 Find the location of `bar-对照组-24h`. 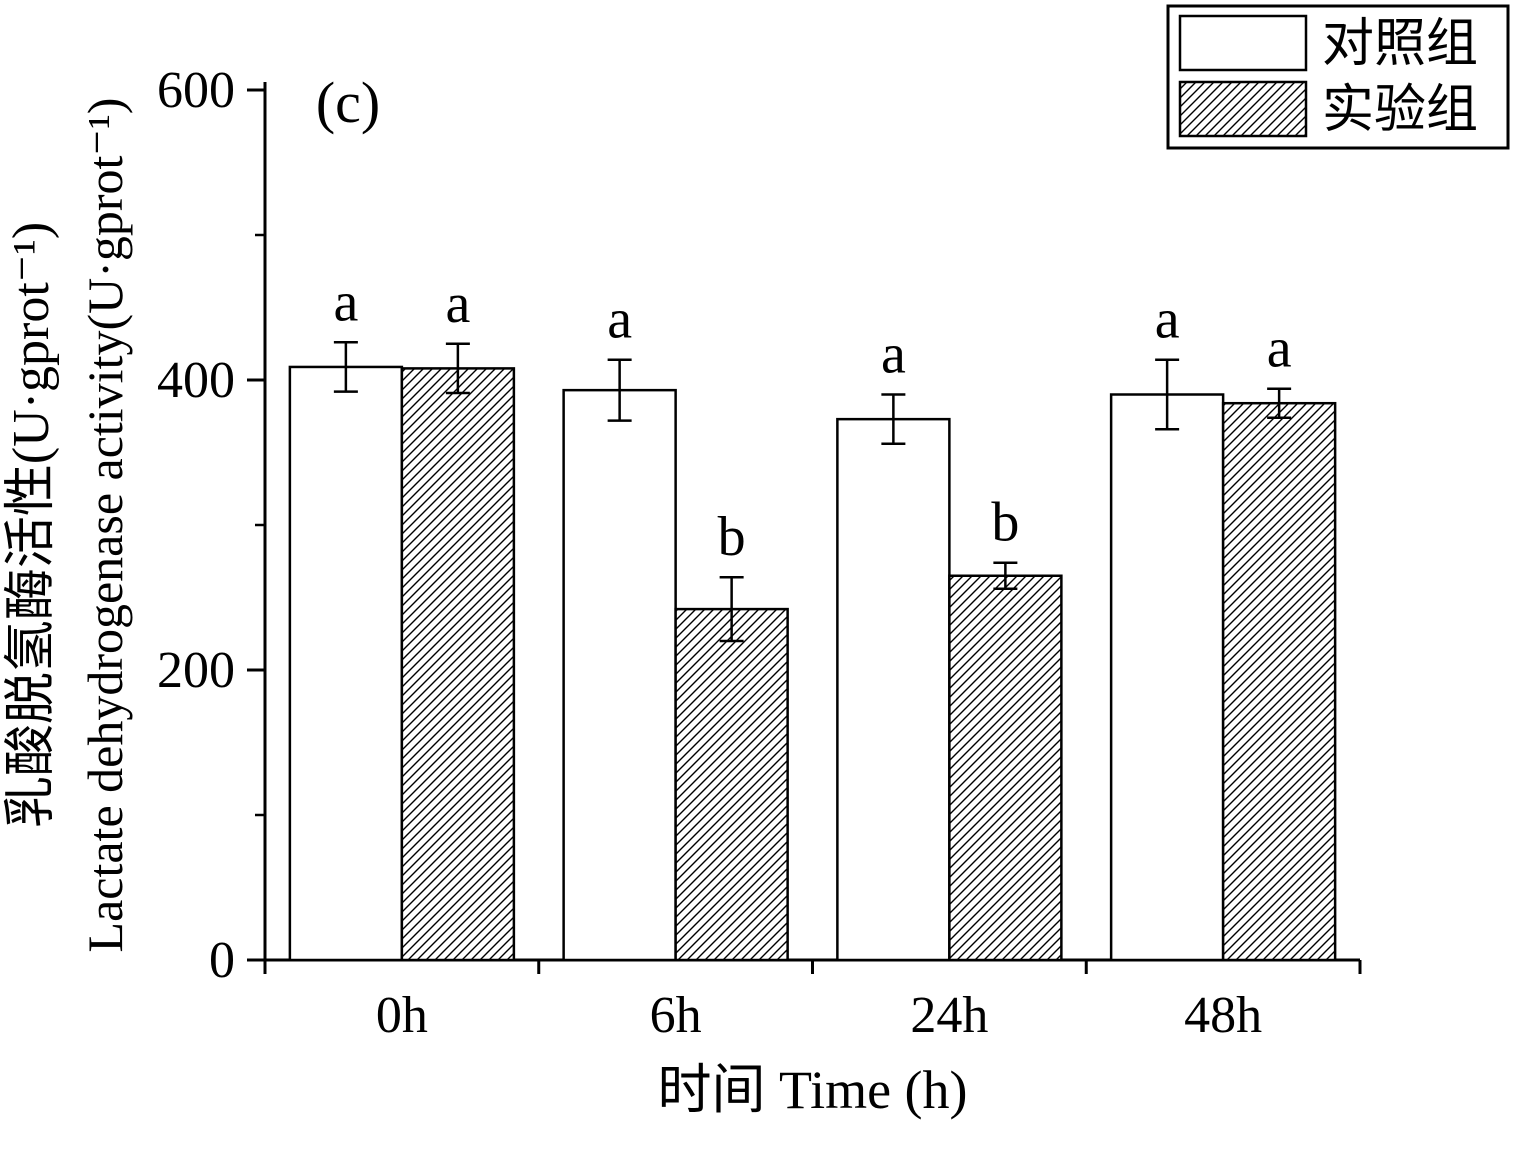

bar-对照组-24h is located at coordinates (893, 689).